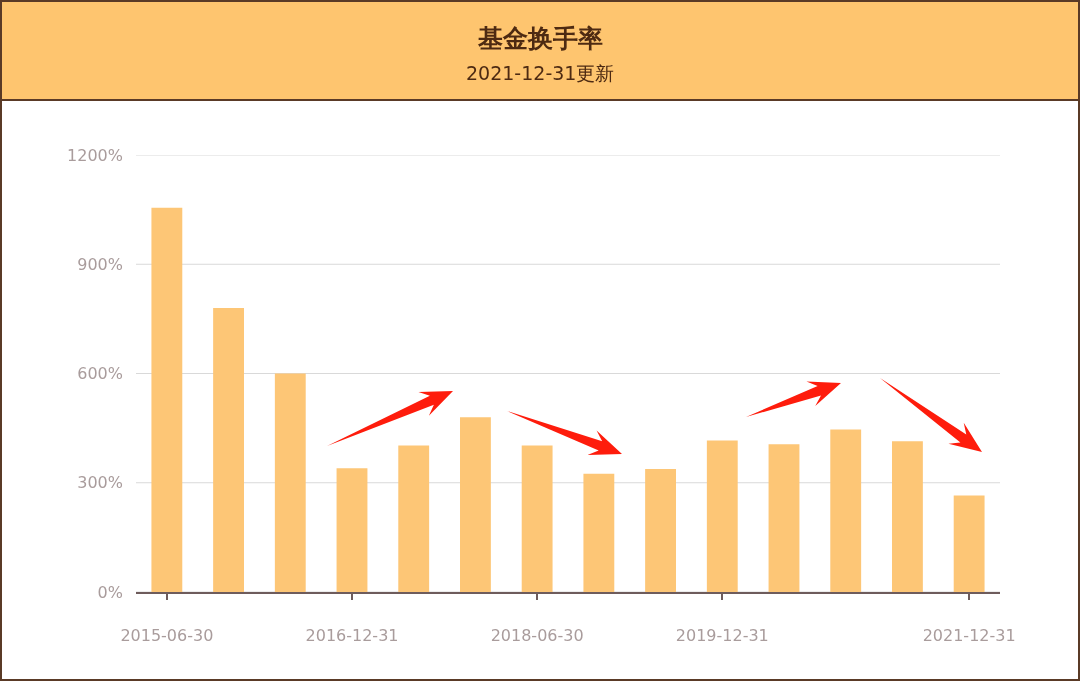 The width and height of the screenshot is (1080, 681). Describe the element at coordinates (110, 592) in the screenshot. I see `y-tick-label: 0%` at that location.